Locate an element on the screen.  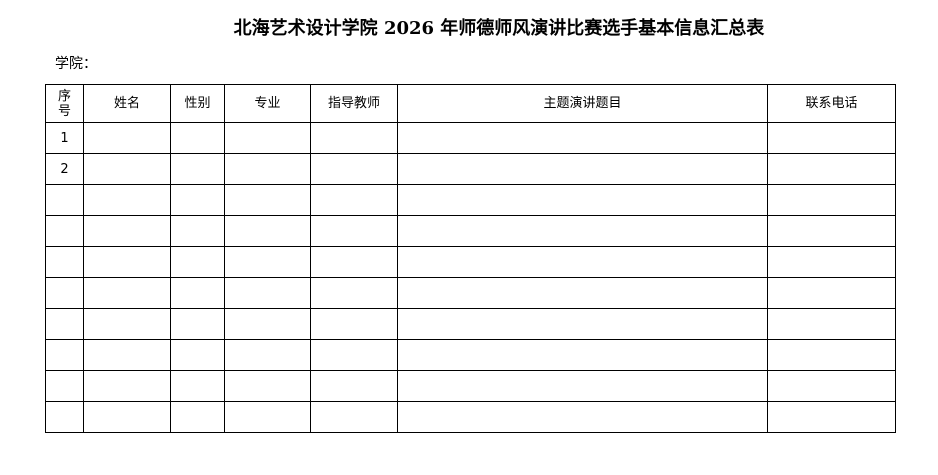
column-header: 序号 is located at coordinates (64, 103).